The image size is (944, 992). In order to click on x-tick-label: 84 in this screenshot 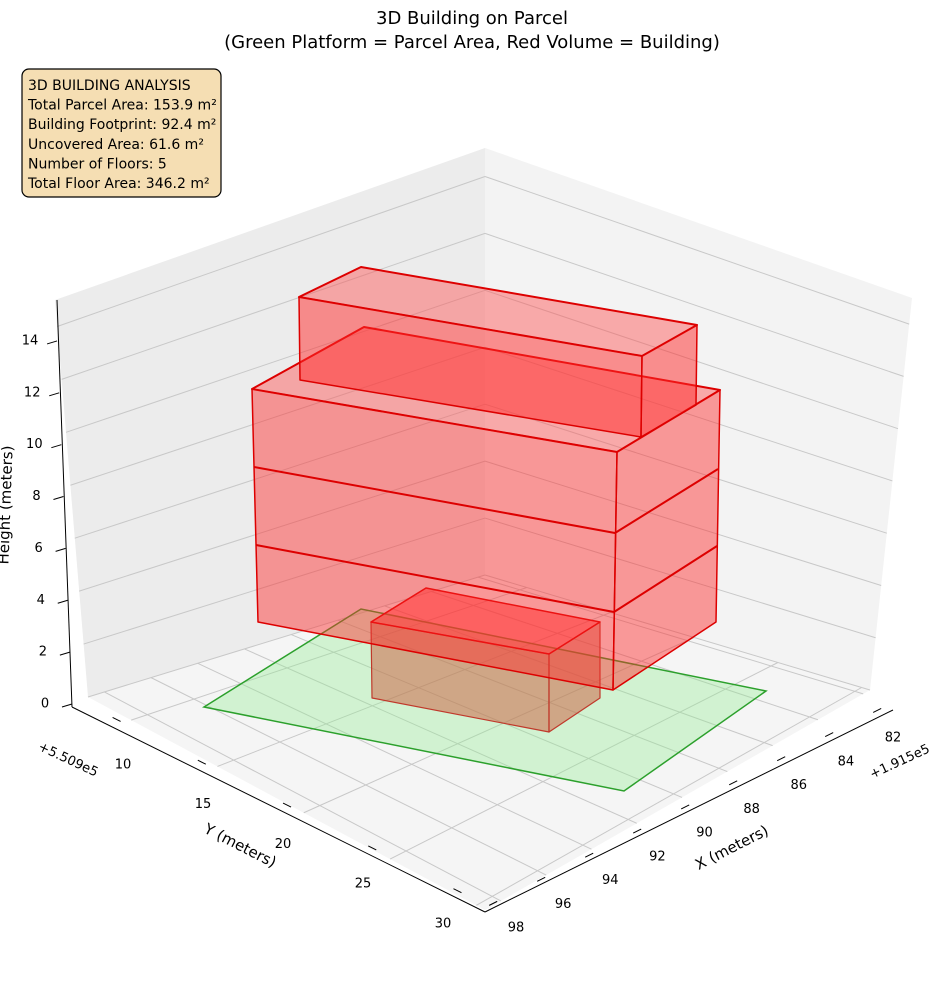, I will do `click(846, 761)`.